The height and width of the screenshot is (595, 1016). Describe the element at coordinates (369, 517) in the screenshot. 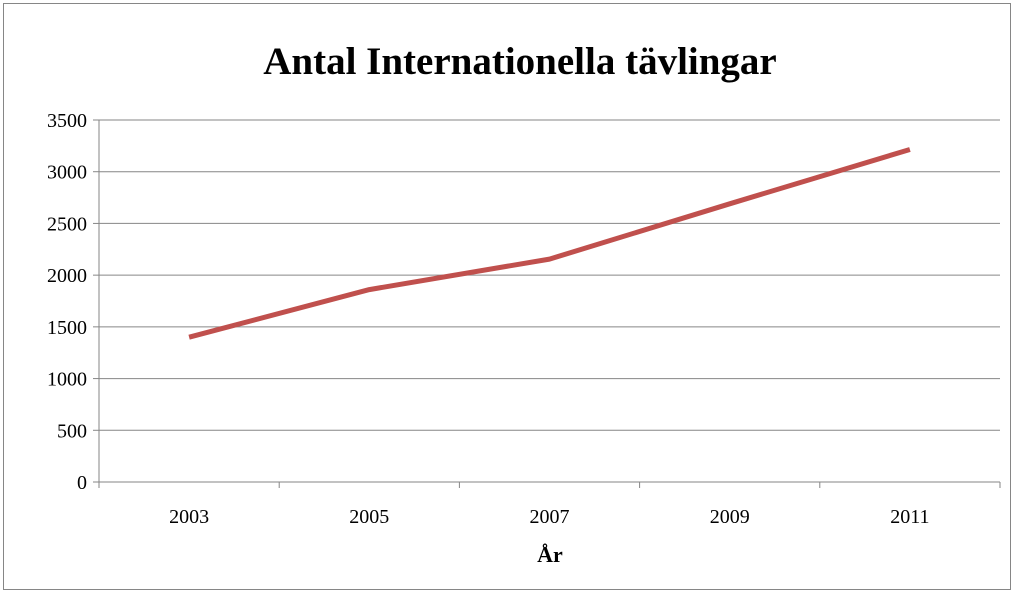

I see `x-tick-label-2005: 2005` at that location.